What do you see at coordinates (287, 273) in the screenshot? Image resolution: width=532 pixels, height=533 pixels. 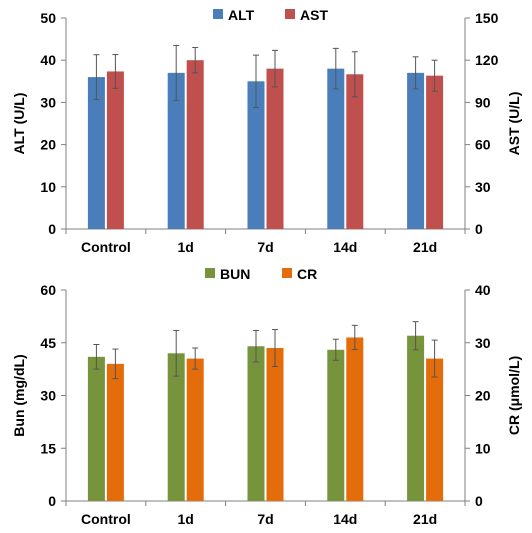 I see `legend-swatch-cr` at bounding box center [287, 273].